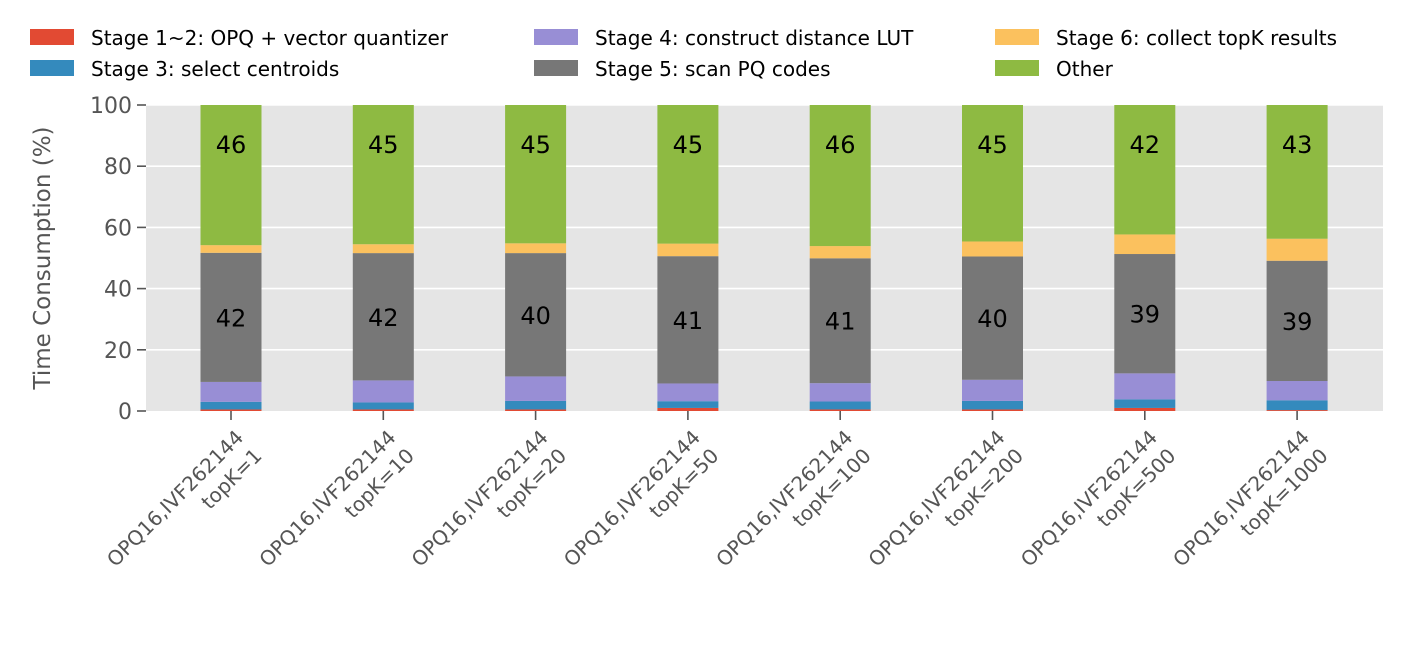  I want to click on legend-item: Stage 6: collect topK results, so click(1166, 38).